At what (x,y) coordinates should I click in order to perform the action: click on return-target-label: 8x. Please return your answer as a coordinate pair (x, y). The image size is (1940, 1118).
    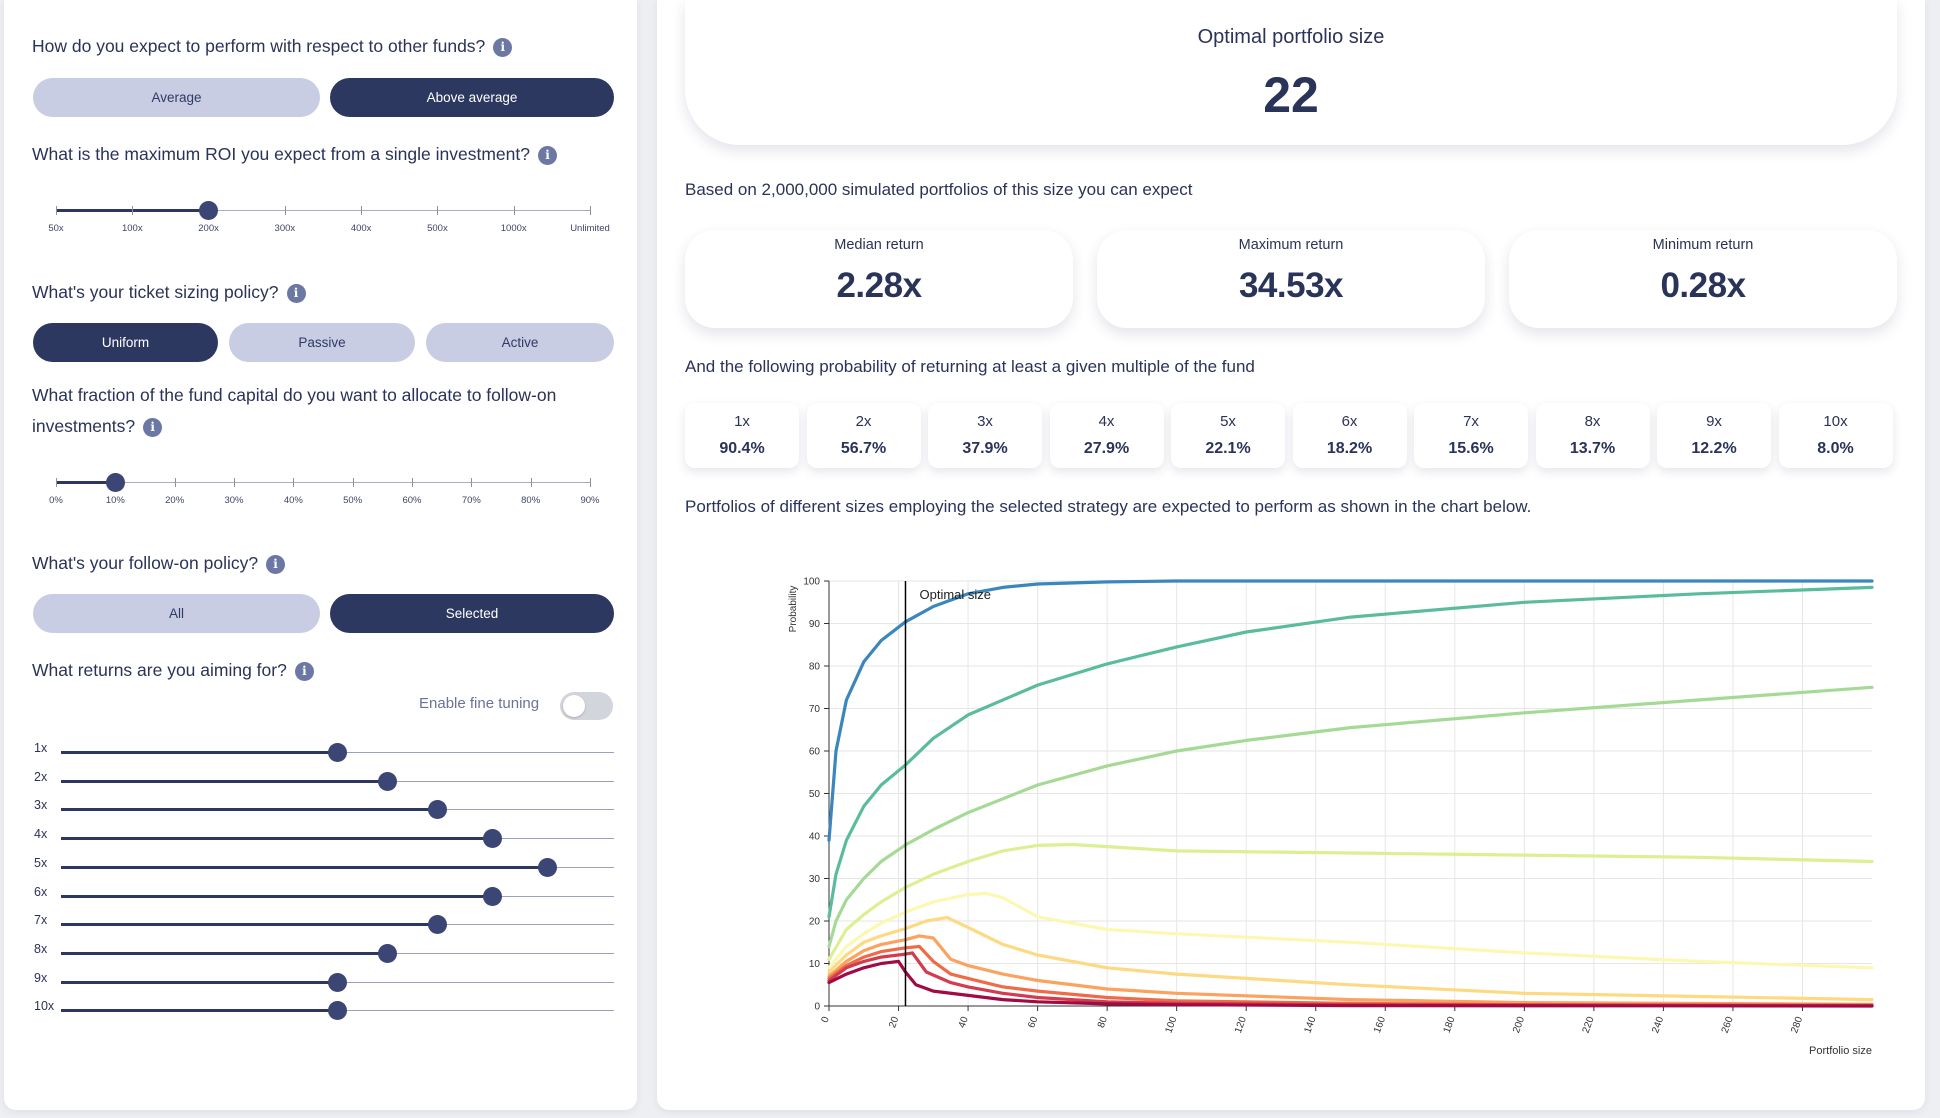
    Looking at the image, I should click on (41, 948).